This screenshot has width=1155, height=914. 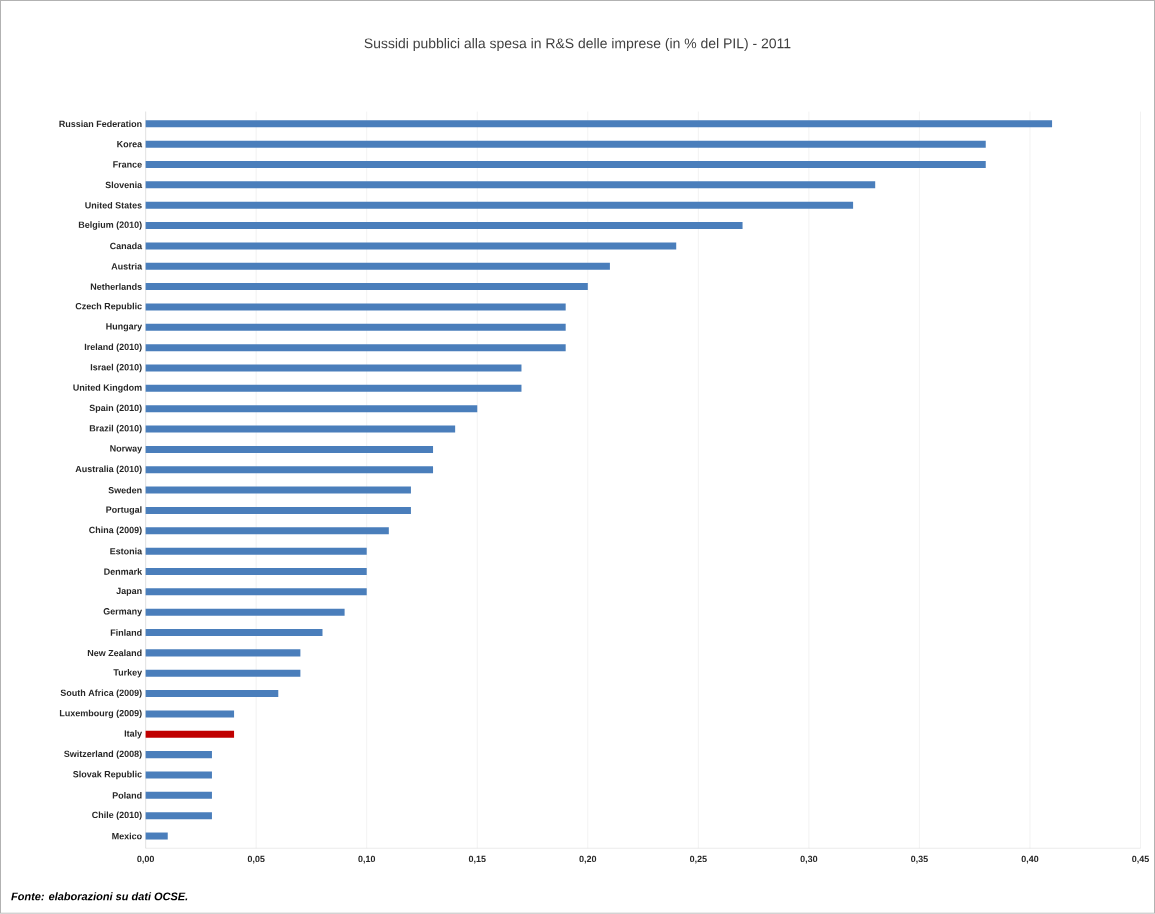 I want to click on y-tick-label: Poland, so click(x=127, y=795).